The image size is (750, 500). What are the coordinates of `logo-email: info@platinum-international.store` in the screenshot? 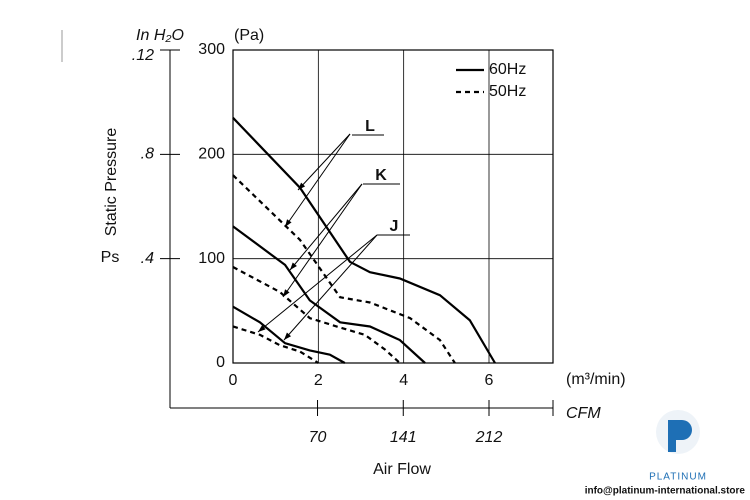 It's located at (665, 491).